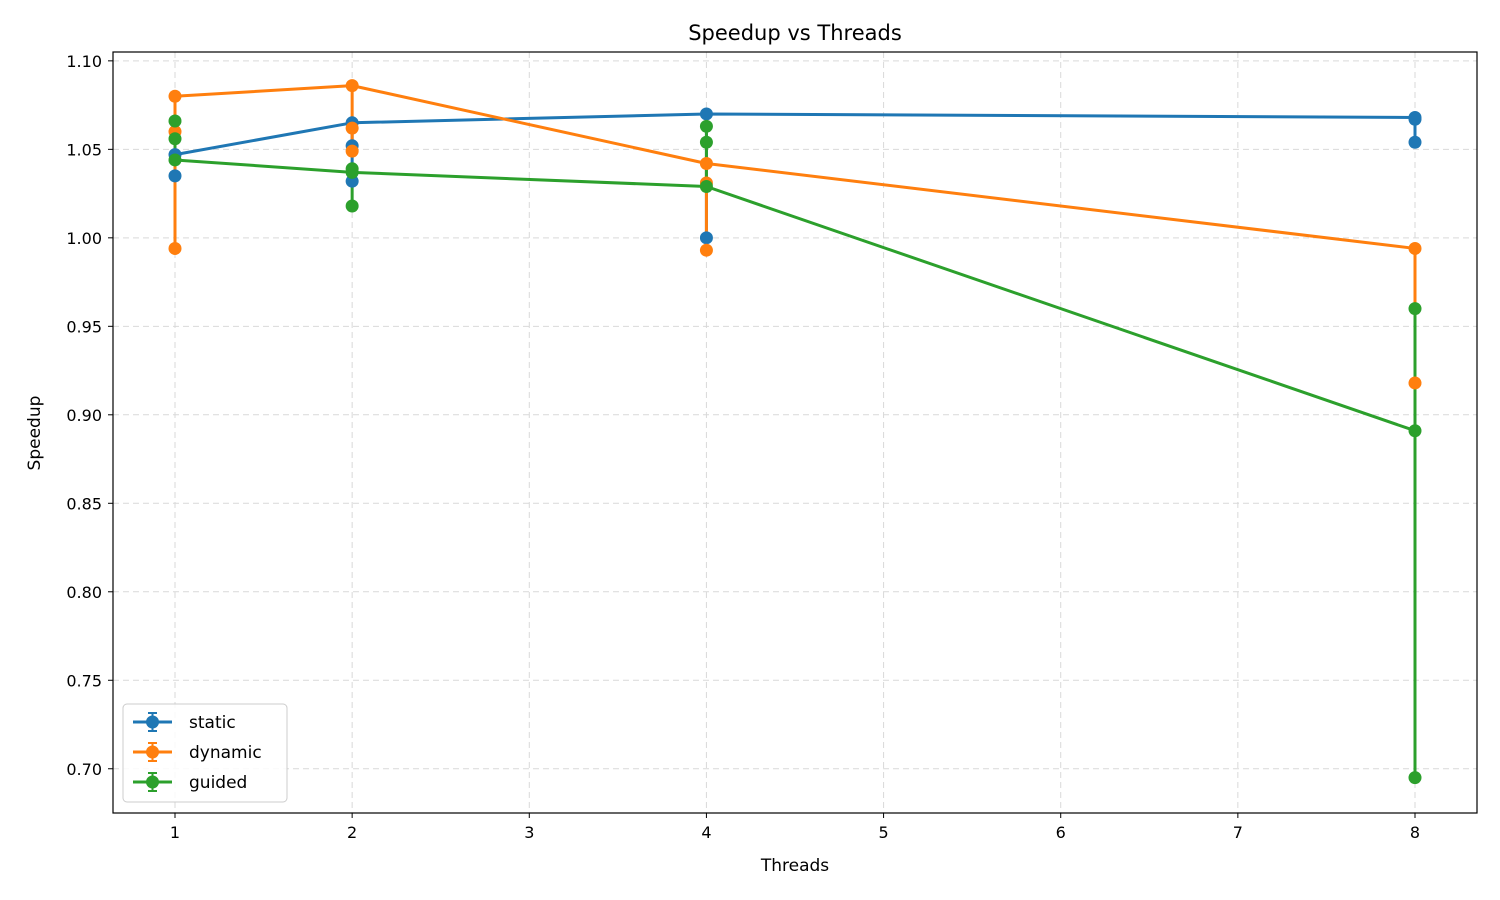 The width and height of the screenshot is (1500, 900). I want to click on y-tick-label: 0.75, so click(84, 680).